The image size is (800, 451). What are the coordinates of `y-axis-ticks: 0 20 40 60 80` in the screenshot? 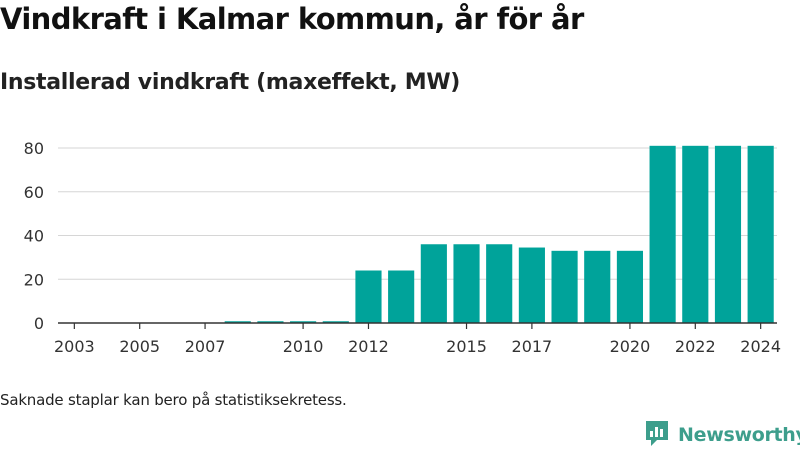 It's located at (34, 236).